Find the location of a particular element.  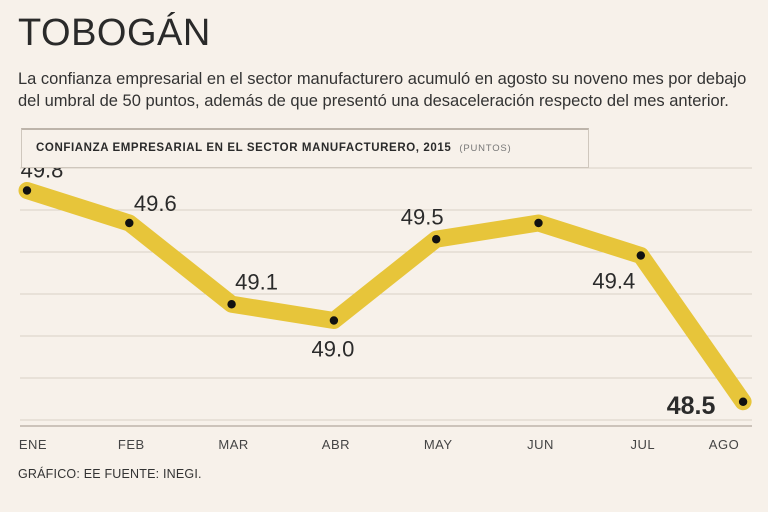

data-point-feb is located at coordinates (129, 223).